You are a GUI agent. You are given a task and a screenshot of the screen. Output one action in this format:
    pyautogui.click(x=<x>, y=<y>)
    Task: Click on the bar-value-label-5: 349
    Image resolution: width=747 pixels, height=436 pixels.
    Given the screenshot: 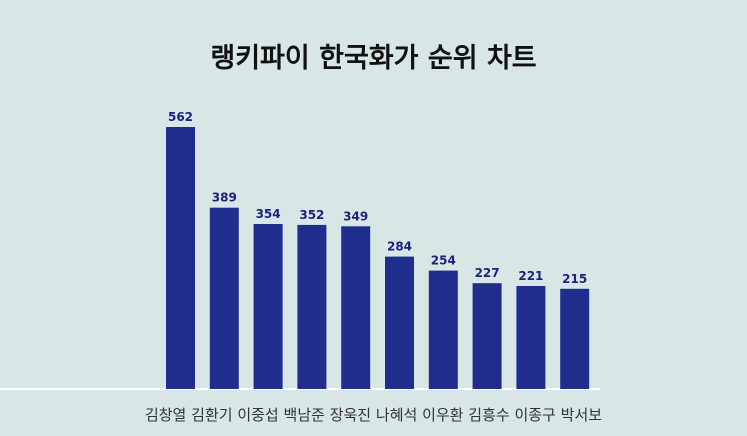 What is the action you would take?
    pyautogui.click(x=355, y=216)
    